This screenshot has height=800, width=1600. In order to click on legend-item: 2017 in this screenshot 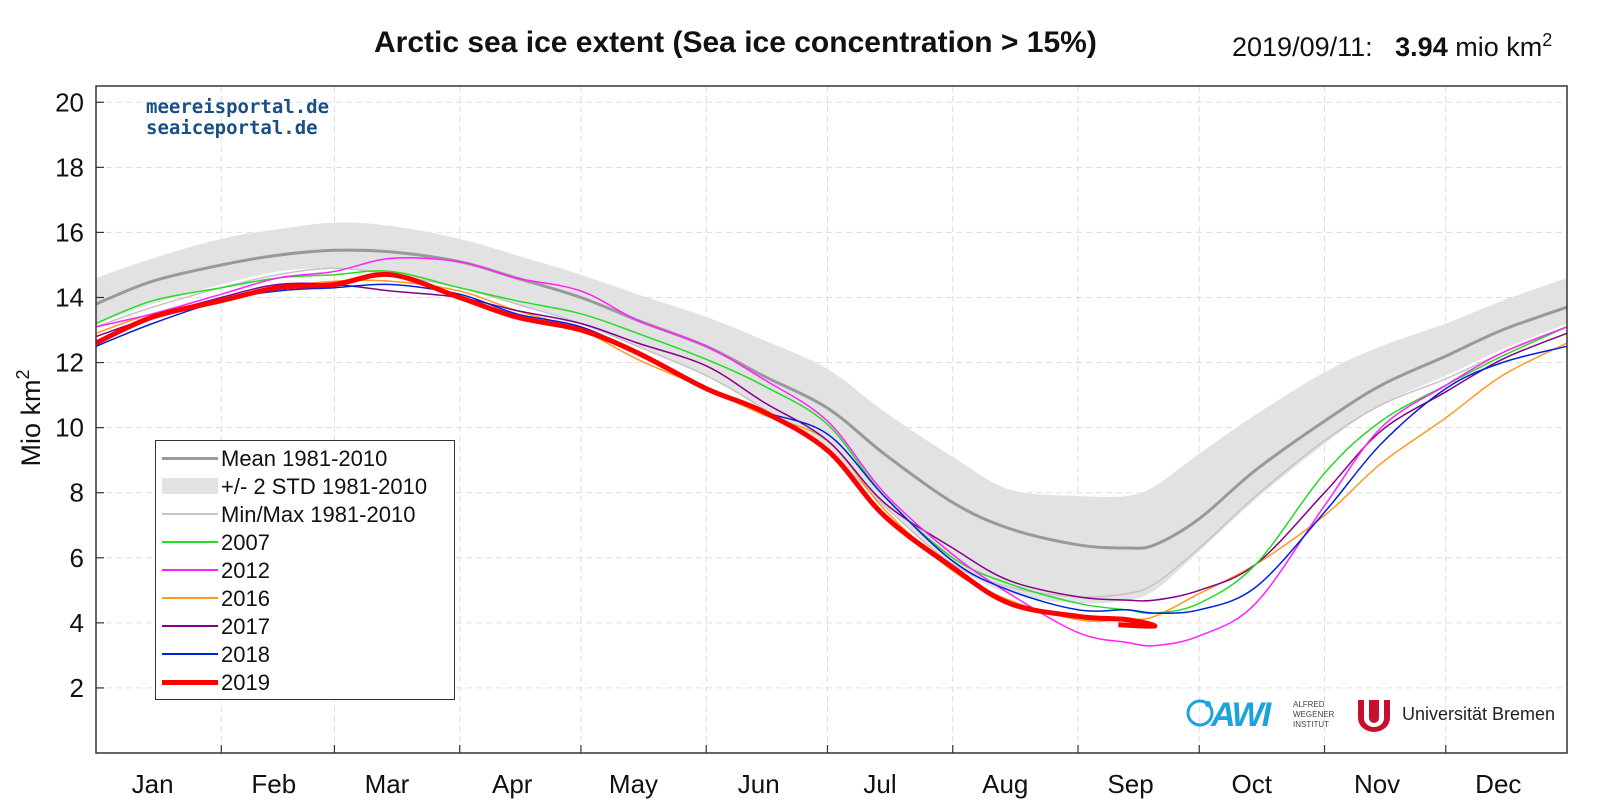, I will do `click(306, 626)`.